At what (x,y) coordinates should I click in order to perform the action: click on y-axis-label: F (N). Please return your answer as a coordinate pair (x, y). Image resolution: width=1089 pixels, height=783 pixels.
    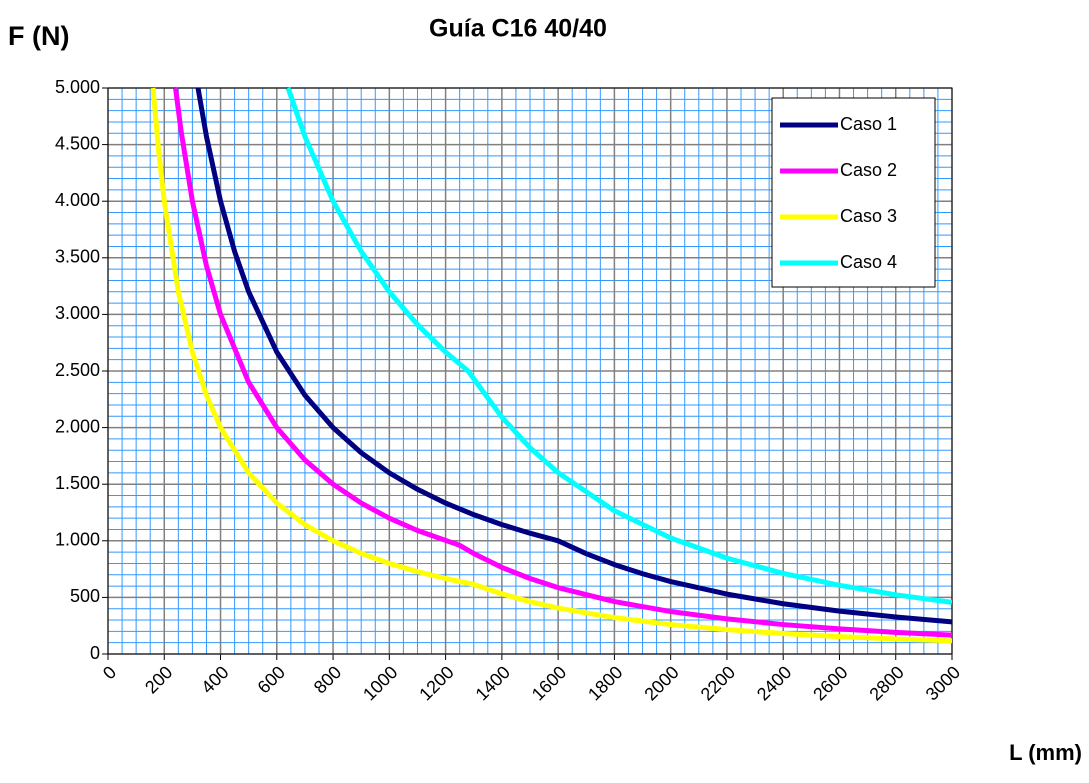
    Looking at the image, I should click on (38, 36).